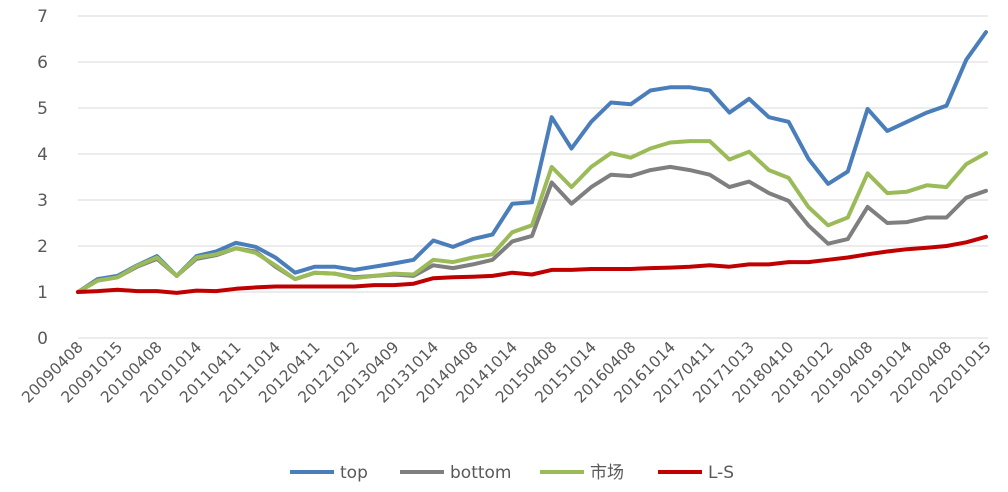  Describe the element at coordinates (42, 63) in the screenshot. I see `y-tick-label: 6` at that location.